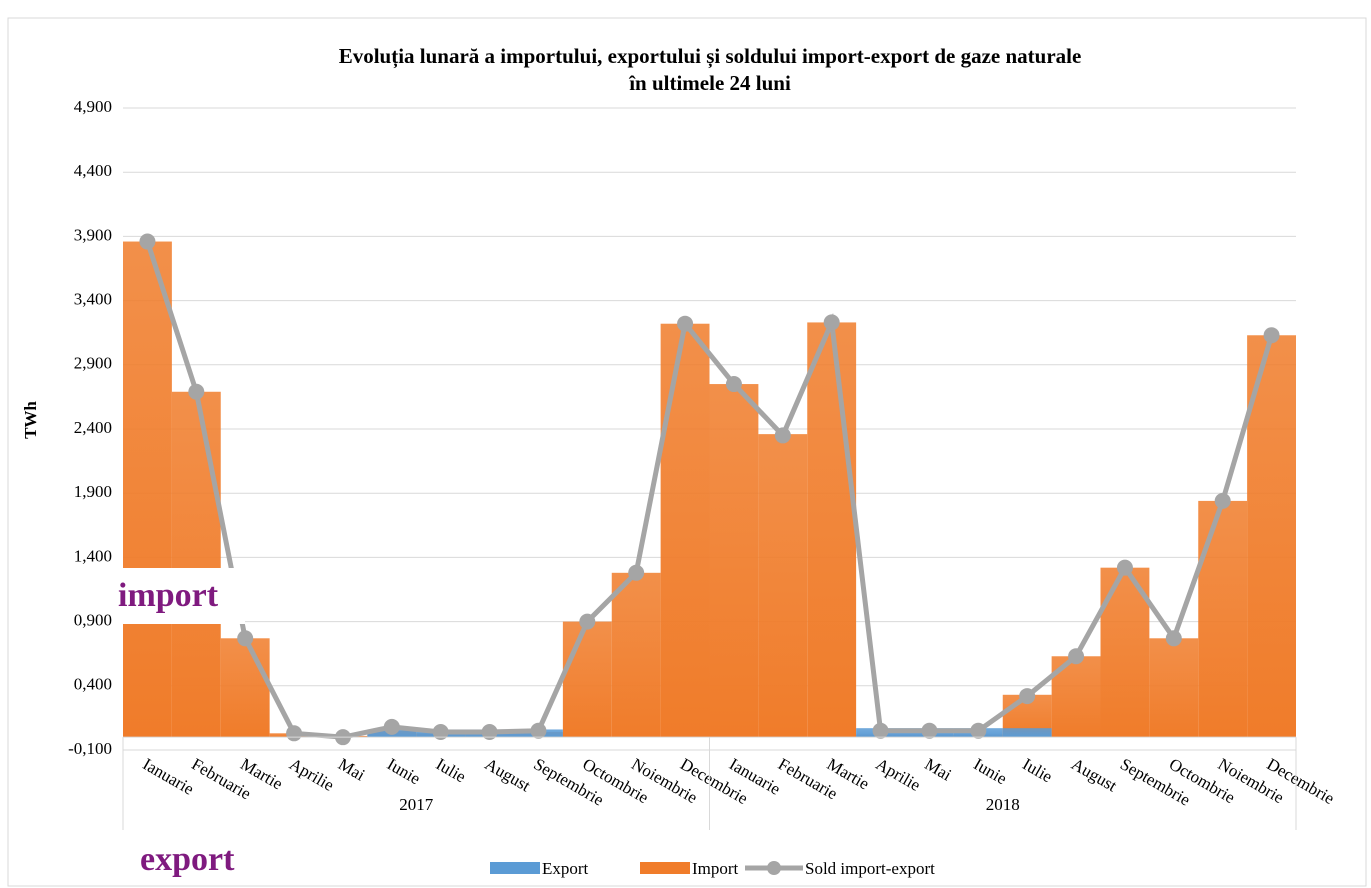  Describe the element at coordinates (93, 170) in the screenshot. I see `y-tick-label: 4,400` at that location.